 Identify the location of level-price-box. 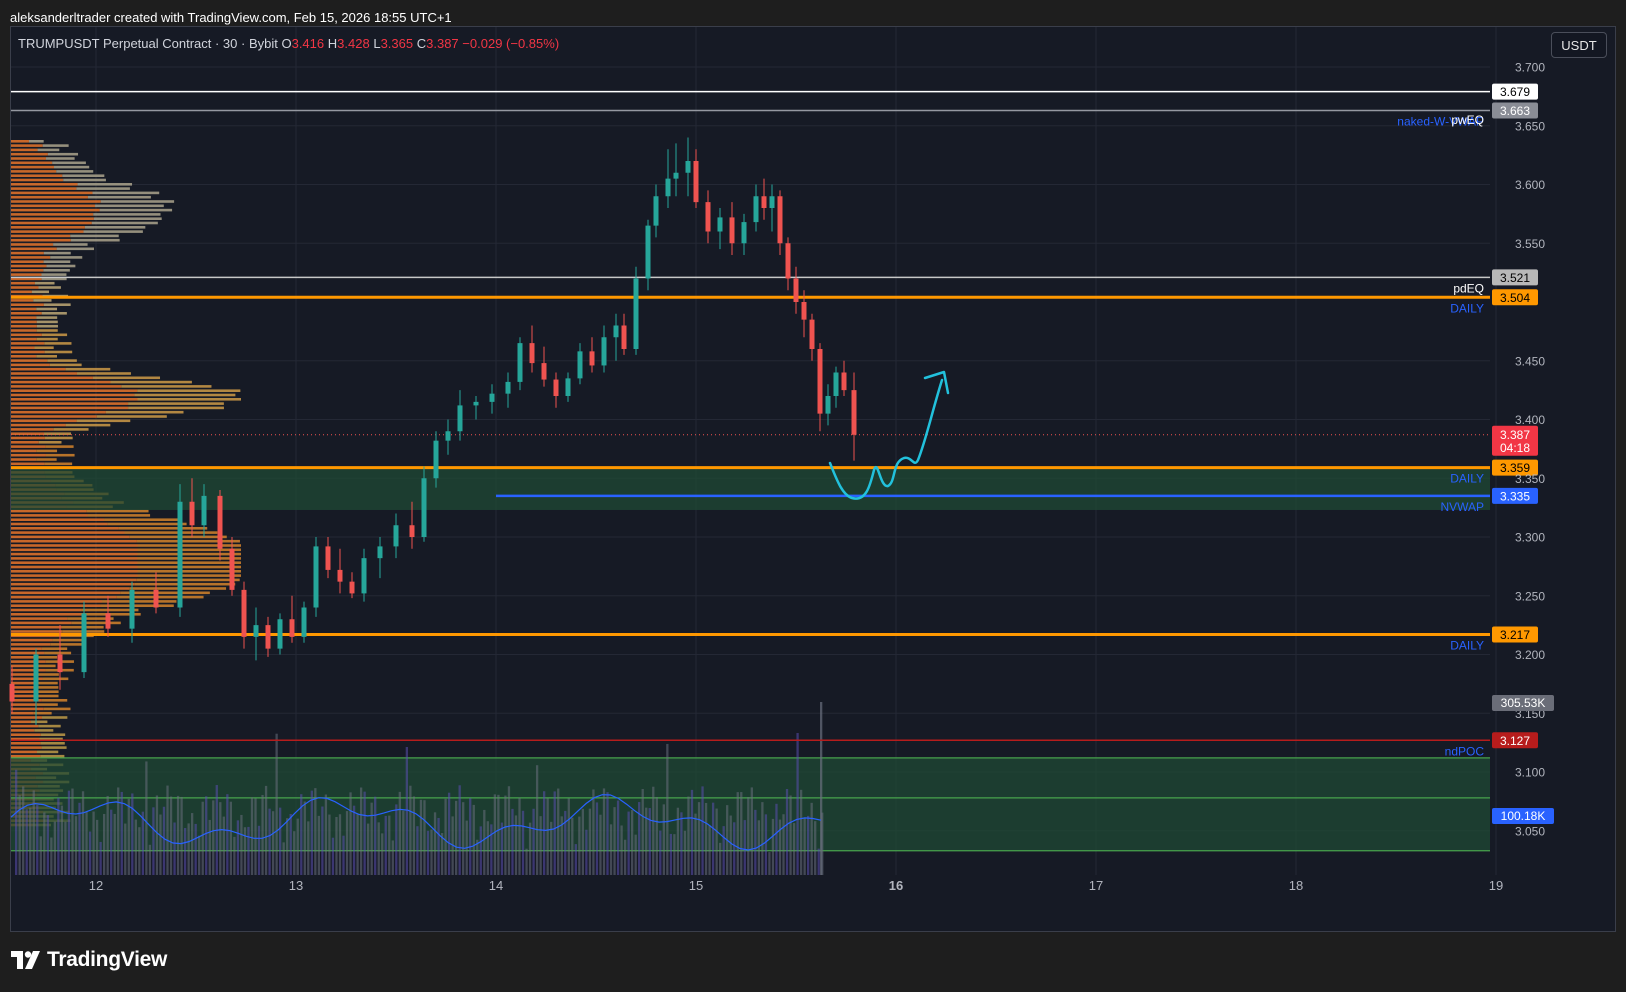
(1515, 91).